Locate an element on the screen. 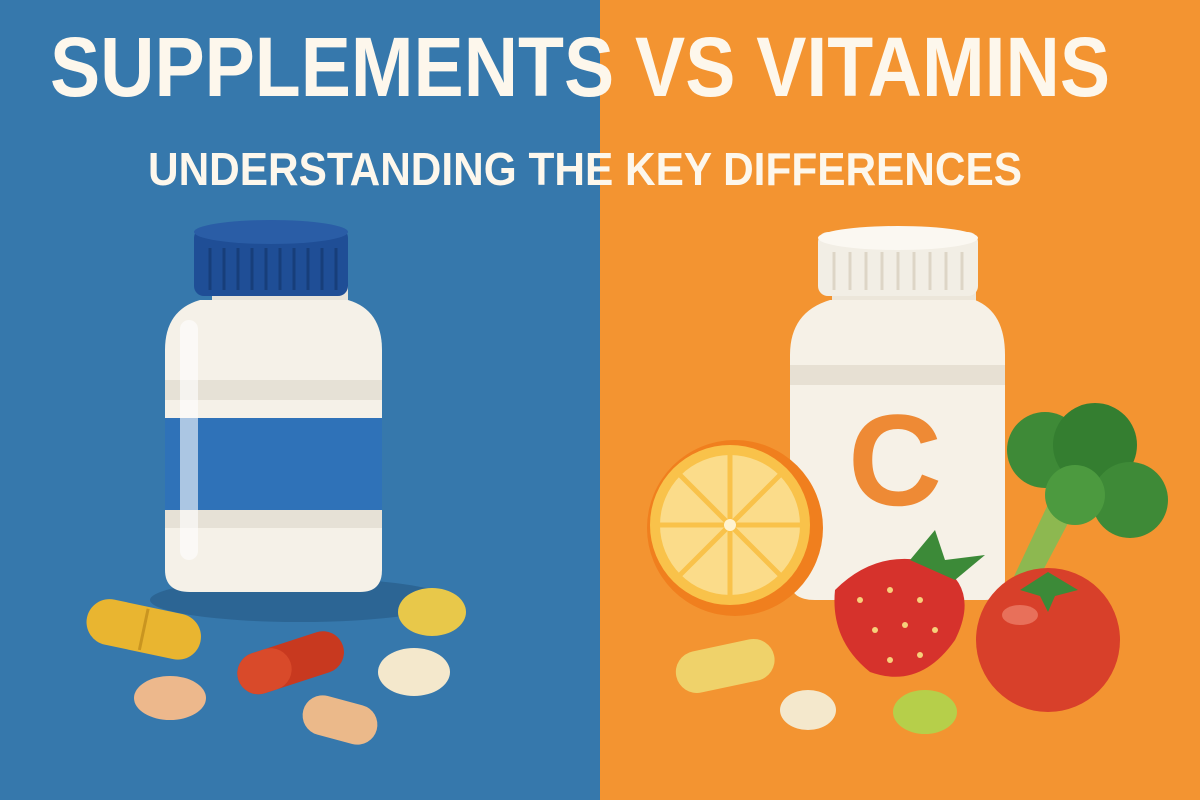 This screenshot has width=1200, height=800. broccoli-icon is located at coordinates (1087, 499).